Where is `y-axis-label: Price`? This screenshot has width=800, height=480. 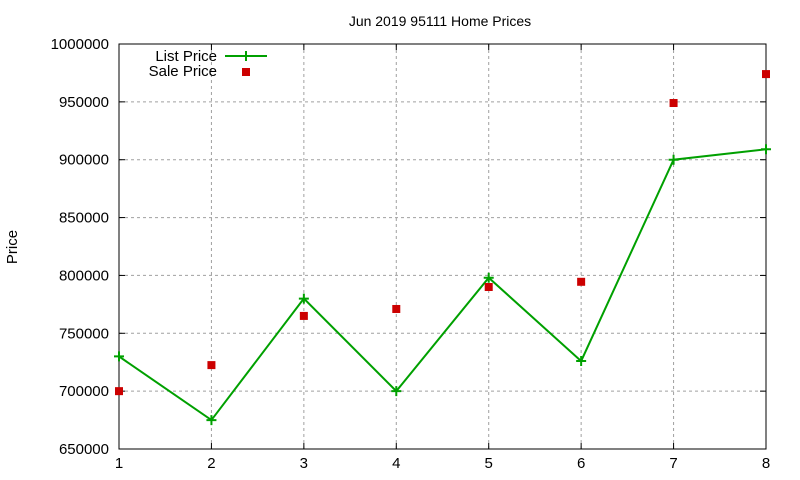 y-axis-label: Price is located at coordinates (12, 247).